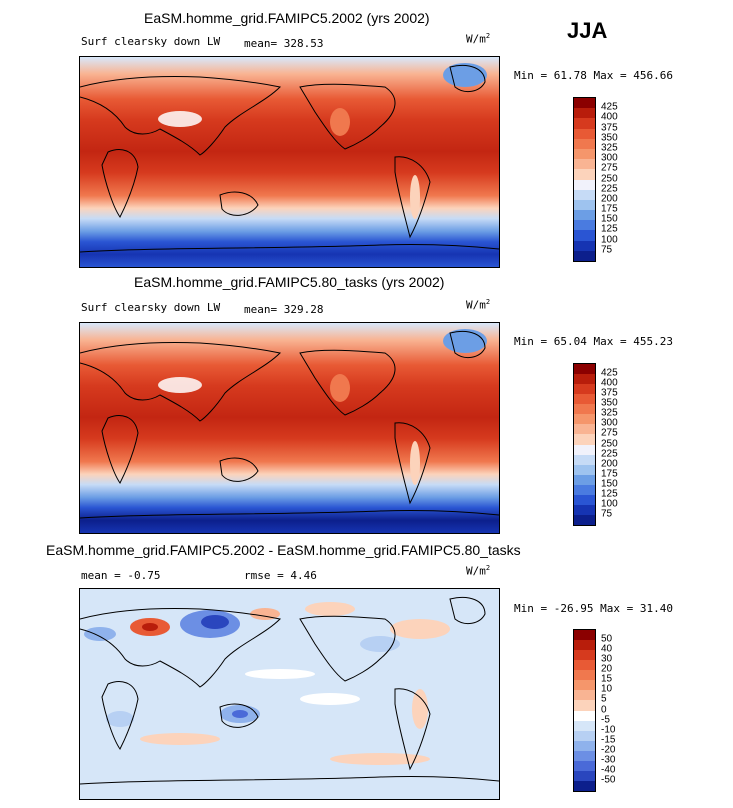  I want to click on colorbar-tick-label: 0, so click(604, 709).